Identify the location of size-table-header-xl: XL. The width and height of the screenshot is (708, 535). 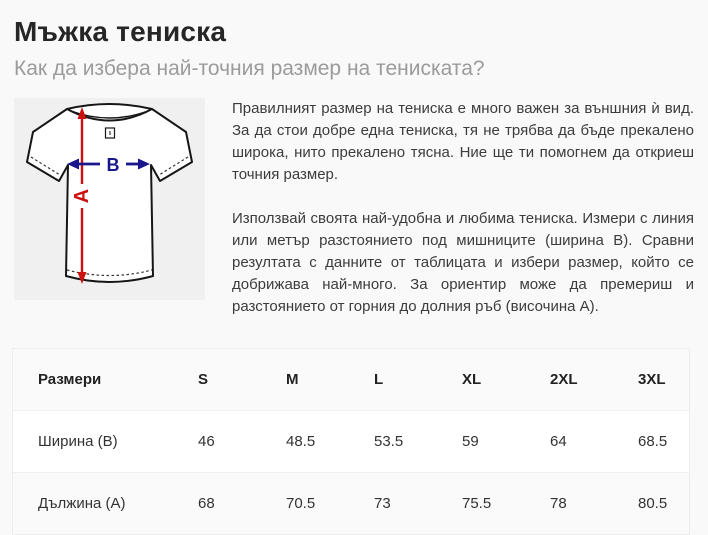
(472, 379).